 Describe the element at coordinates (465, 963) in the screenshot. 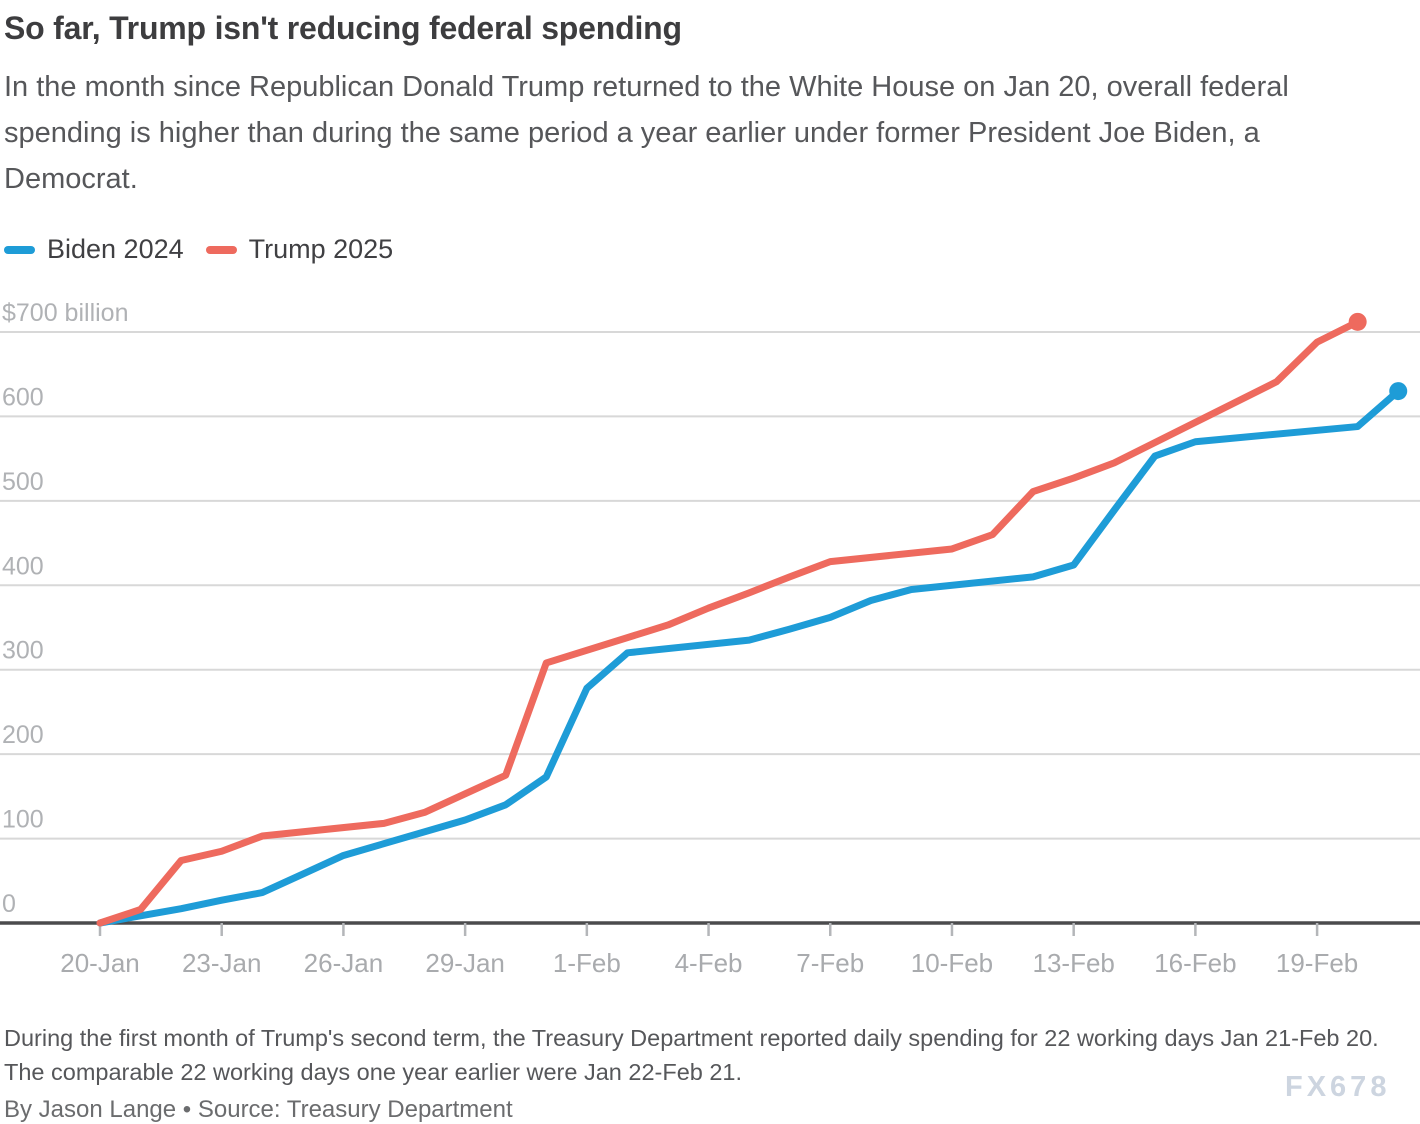

I see `x-tick-label: 29-Jan` at that location.